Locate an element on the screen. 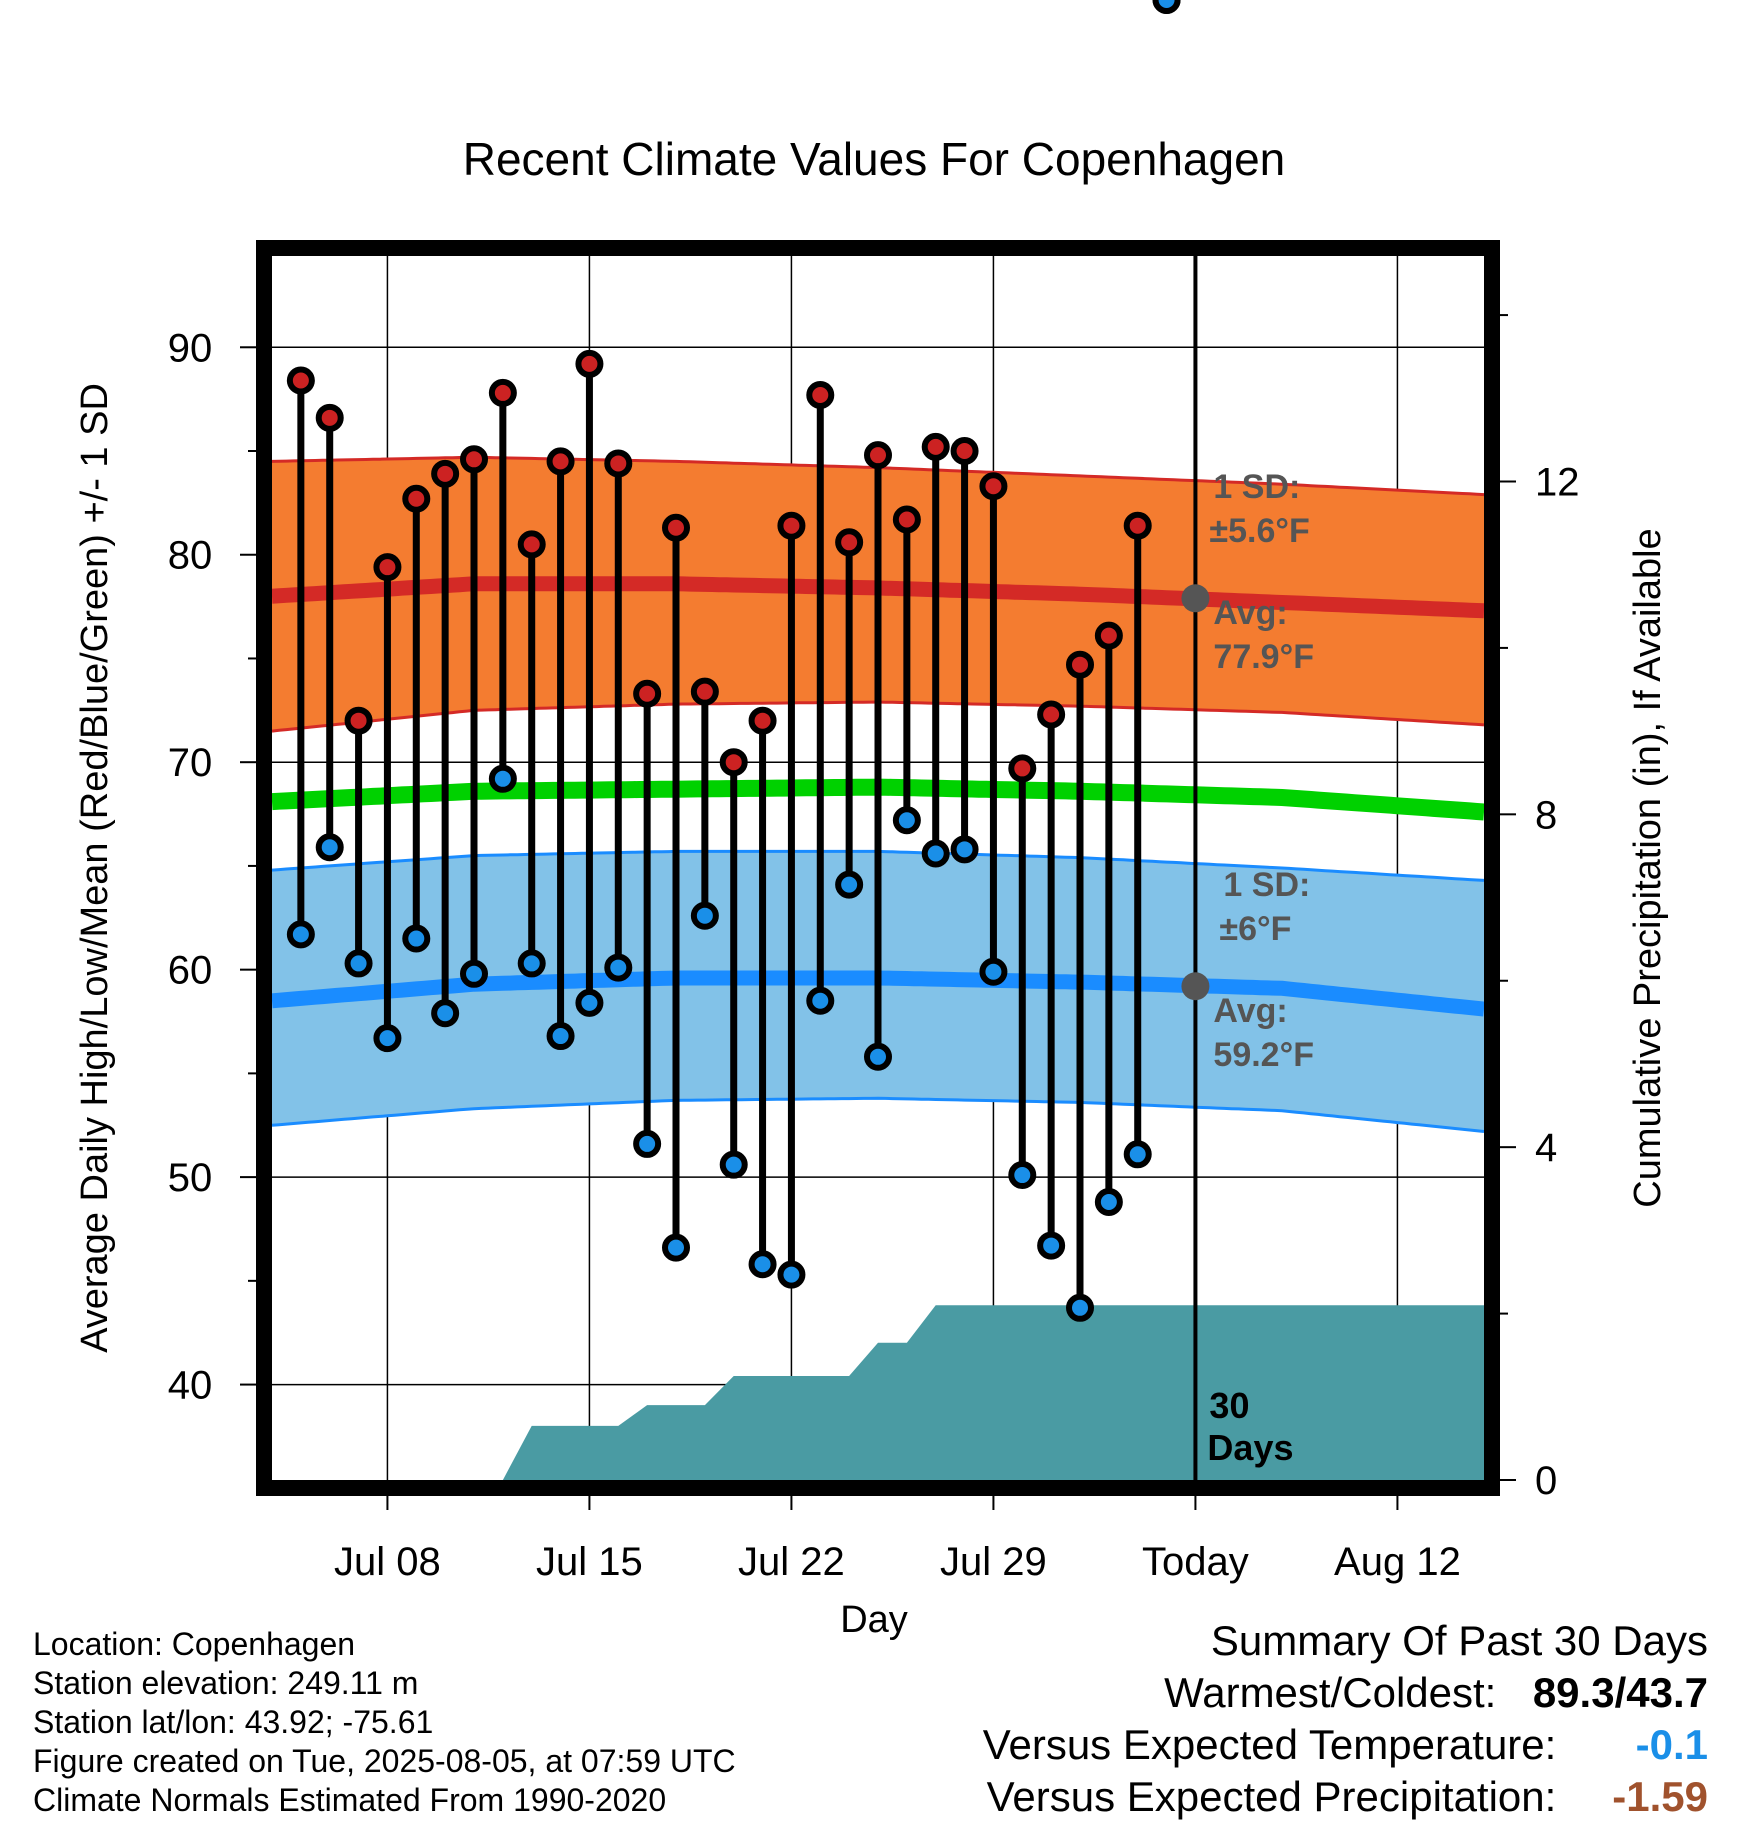 This screenshot has height=1828, width=1748. low-sd-value: ±6°F is located at coordinates (1255, 929).